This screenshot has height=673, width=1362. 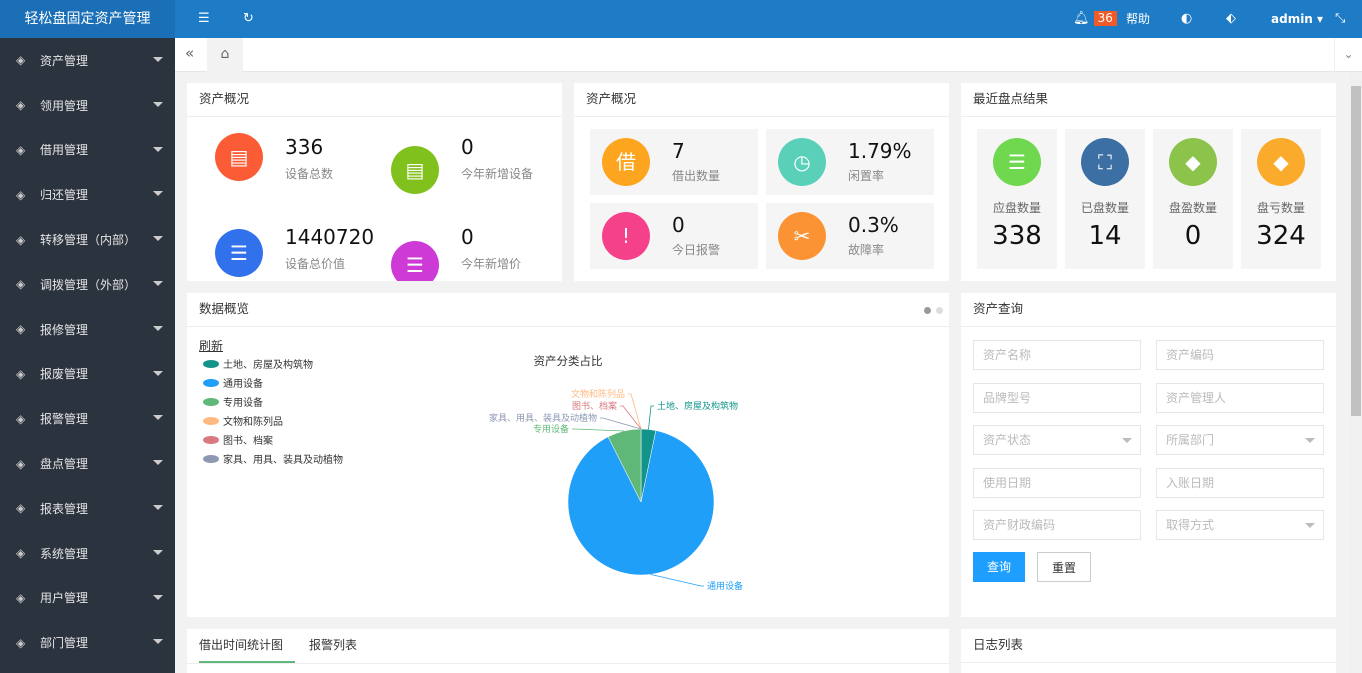 I want to click on reset-button: 重置, so click(x=1064, y=567).